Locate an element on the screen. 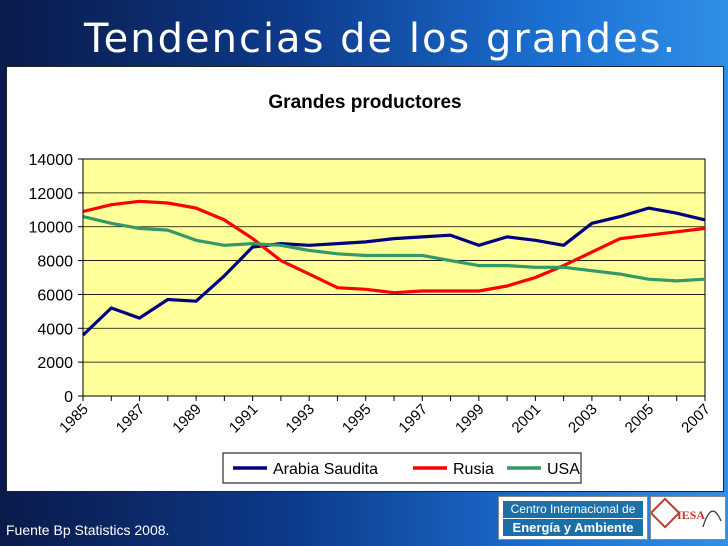 Image resolution: width=728 pixels, height=546 pixels. x-tick-label: 2005 is located at coordinates (640, 419).